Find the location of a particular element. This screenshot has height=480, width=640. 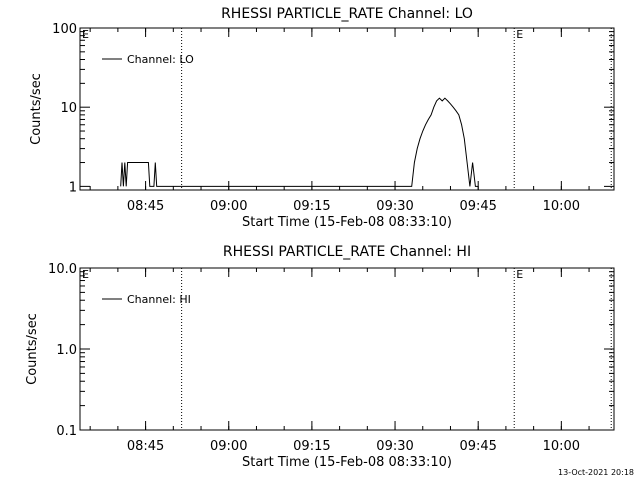

series-line is located at coordinates (299, 142).